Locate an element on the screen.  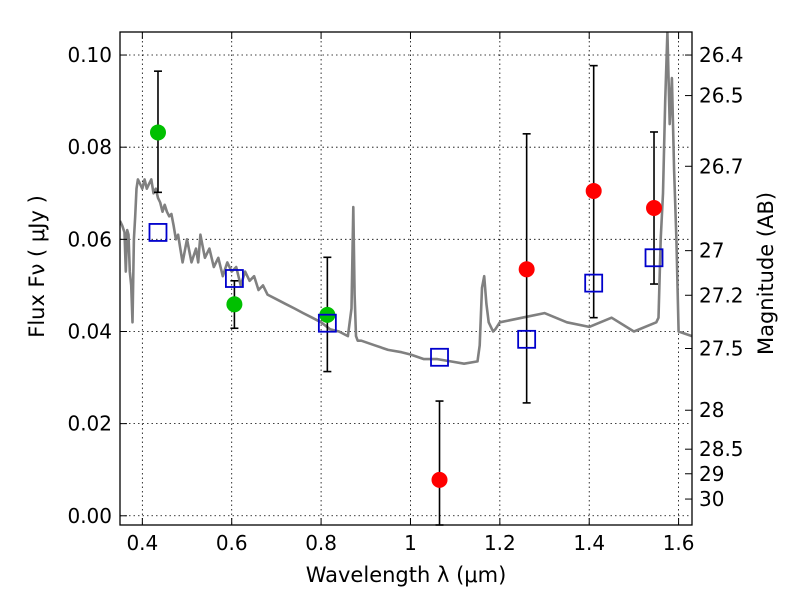
y-axis-title: Flux Fν ( μJy ) is located at coordinates (37, 266).